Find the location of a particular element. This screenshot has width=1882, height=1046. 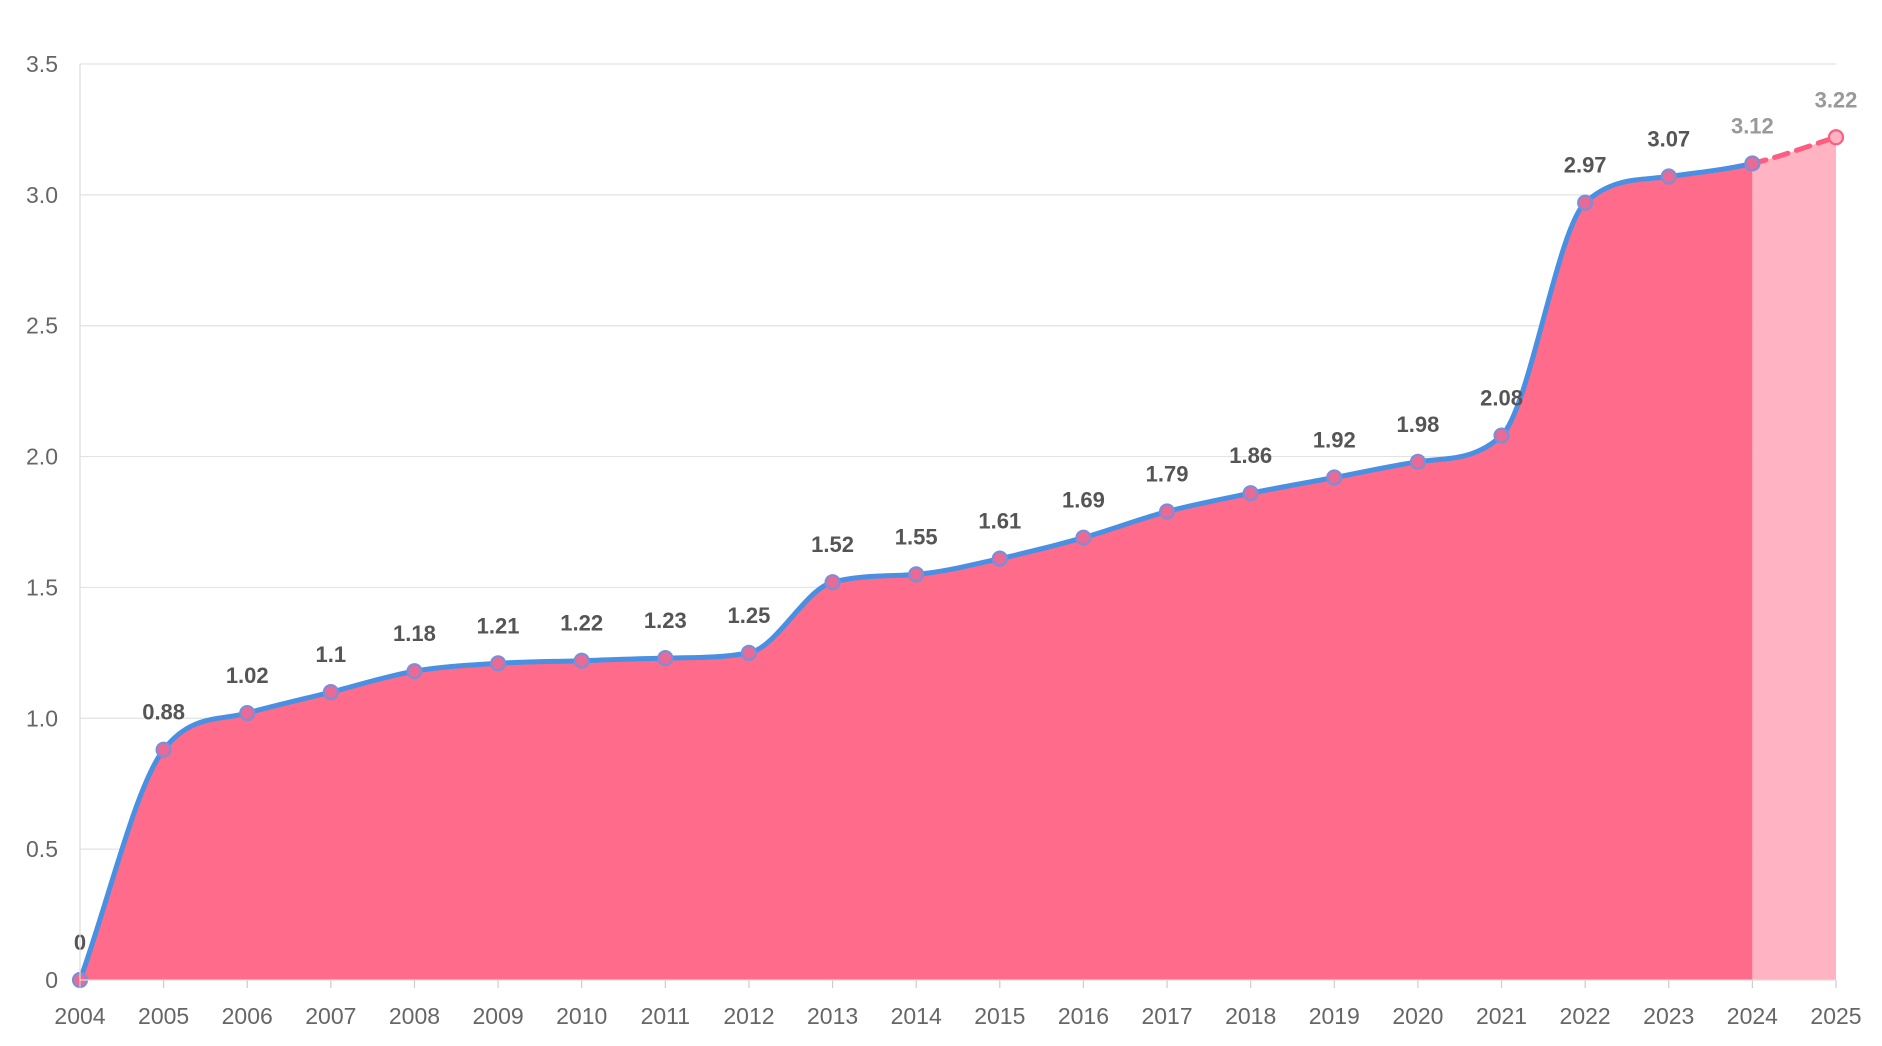

x-tick-label: 2017 is located at coordinates (1166, 1016).